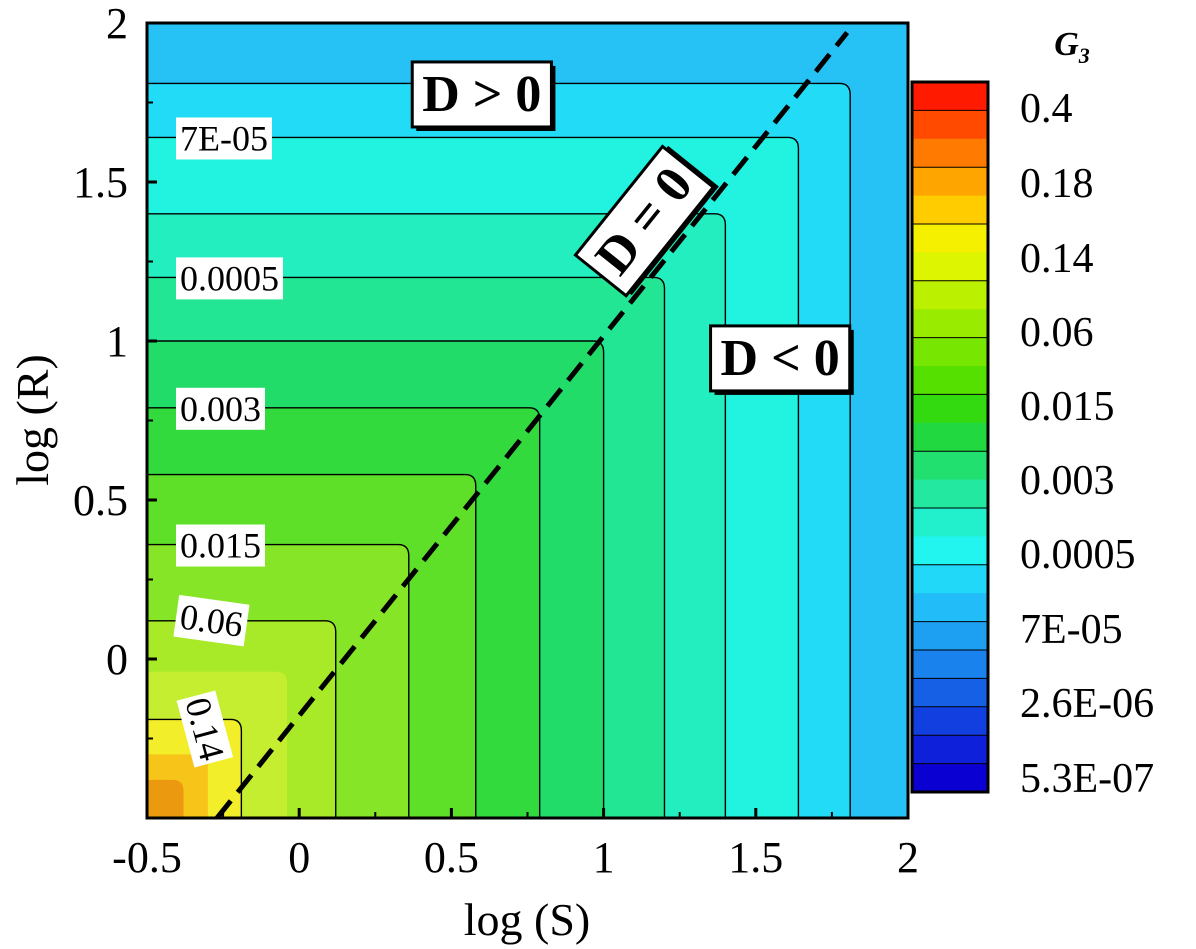 The width and height of the screenshot is (1196, 949). I want to click on contour-labels: 0.14 0.06 0.015 0.003 0.0005 7E-05, so click(228, 442).